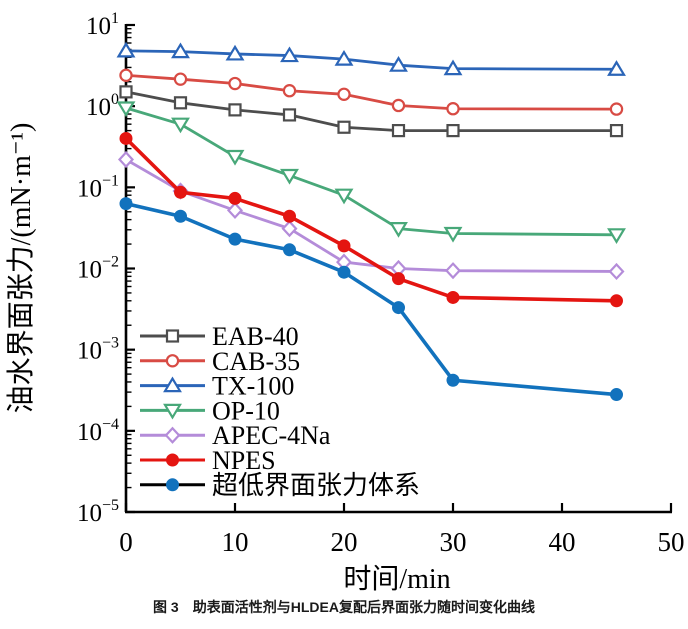 This screenshot has width=688, height=629. What do you see at coordinates (98, 431) in the screenshot?
I see `y-tick-label: 10⁻⁴` at bounding box center [98, 431].